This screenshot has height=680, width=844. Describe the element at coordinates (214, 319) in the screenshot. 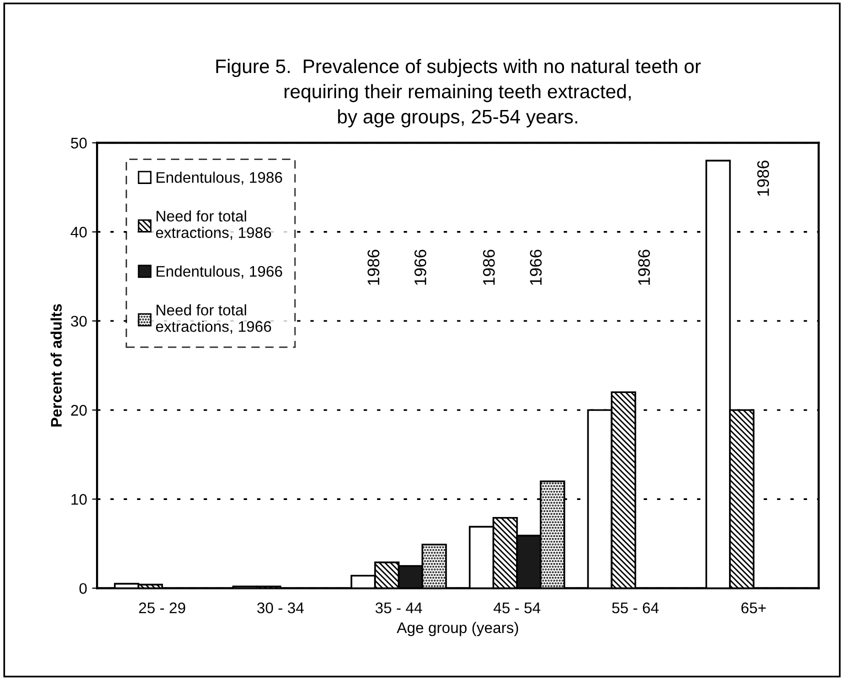

I see `legend-label: Need for total extractions, 1966` at that location.